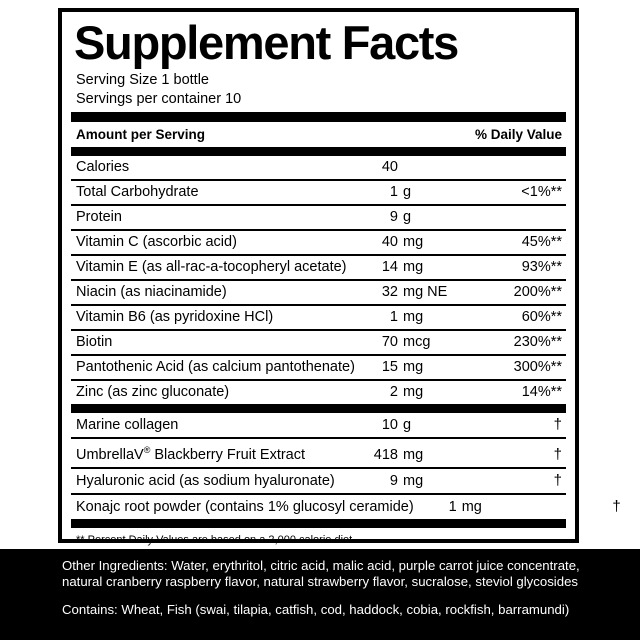  What do you see at coordinates (318, 425) in the screenshot?
I see `table-row: Marine collagen 10 g †` at bounding box center [318, 425].